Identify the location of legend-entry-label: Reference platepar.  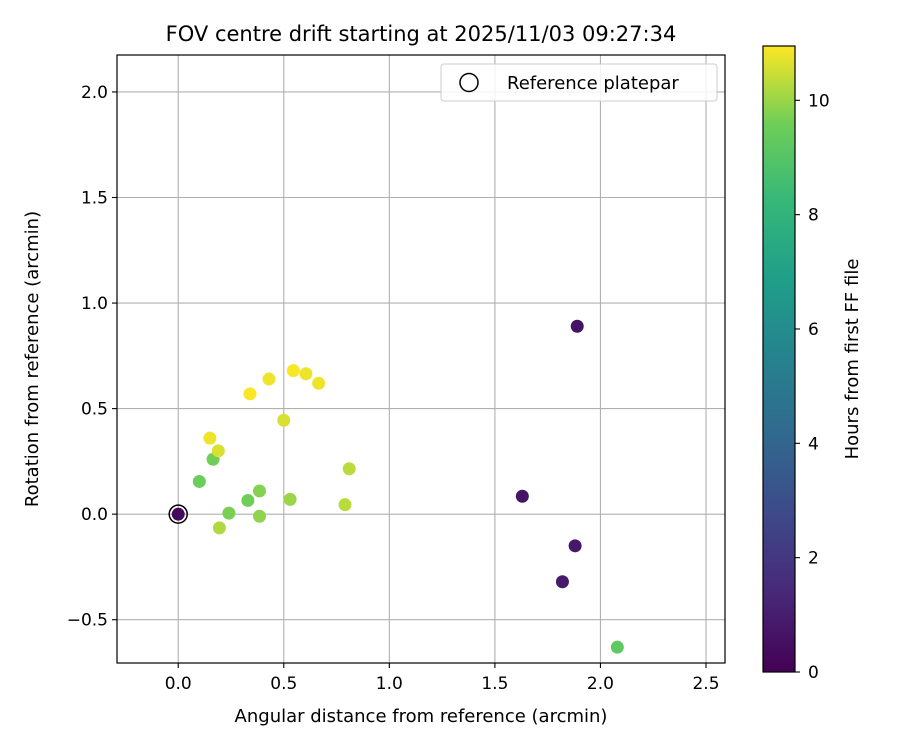
(593, 83).